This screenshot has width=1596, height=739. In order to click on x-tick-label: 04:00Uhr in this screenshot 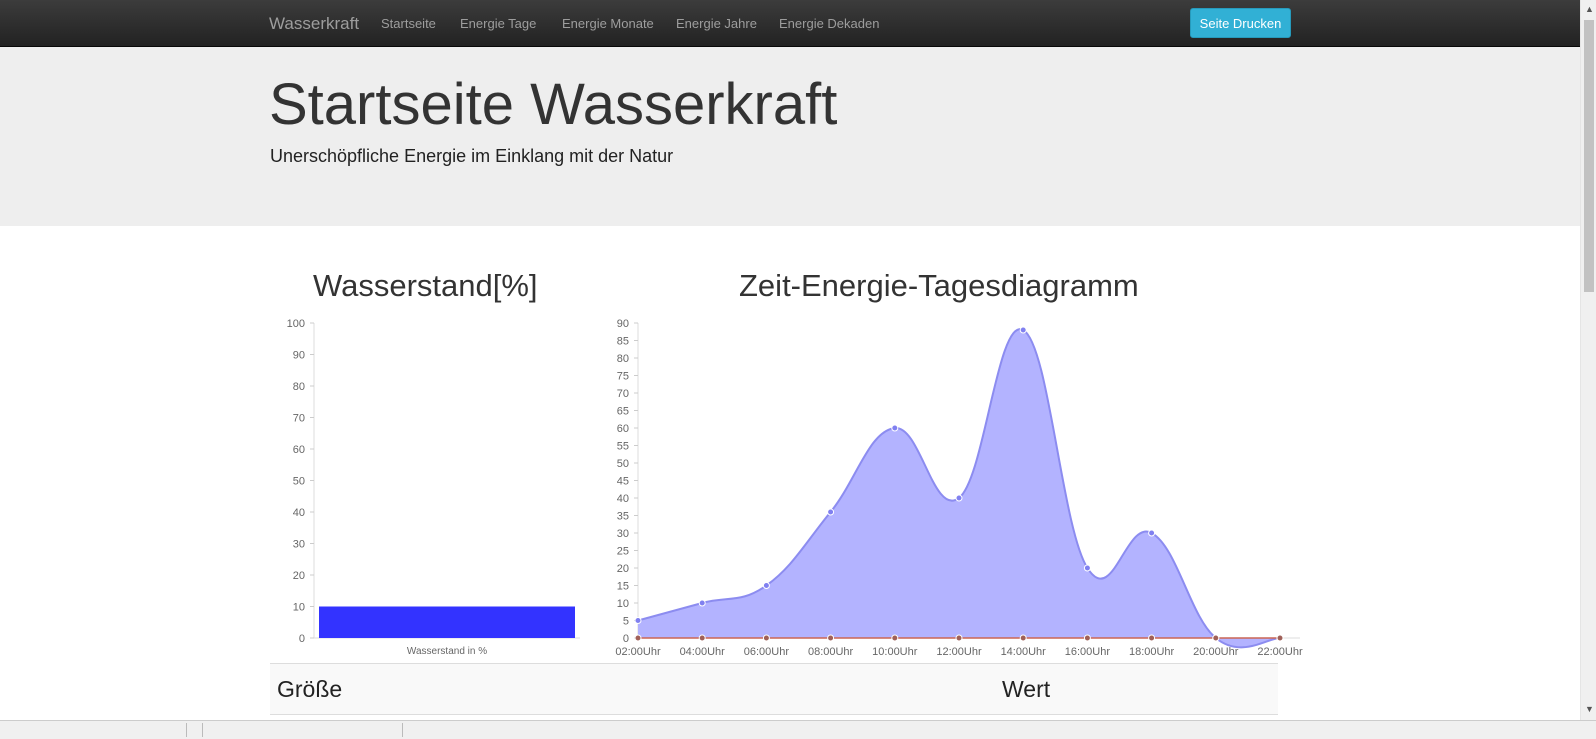, I will do `click(703, 652)`.